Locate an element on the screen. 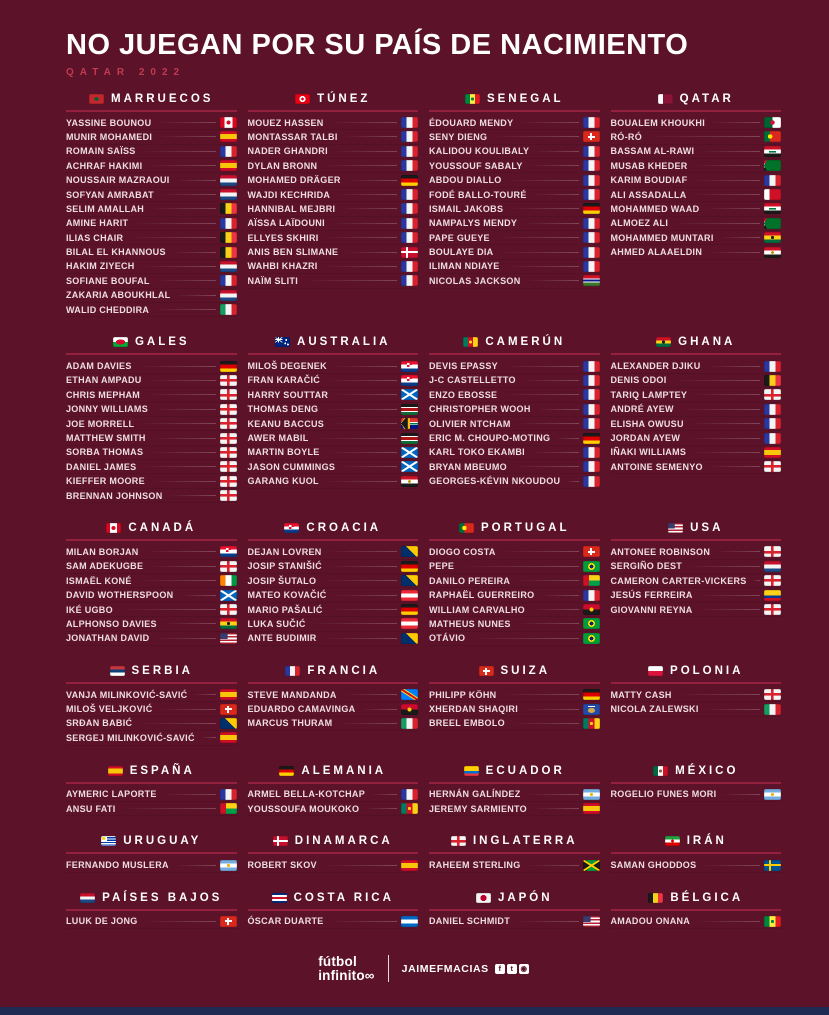 The height and width of the screenshot is (1015, 829). flag-brazil-icon is located at coordinates (591, 566).